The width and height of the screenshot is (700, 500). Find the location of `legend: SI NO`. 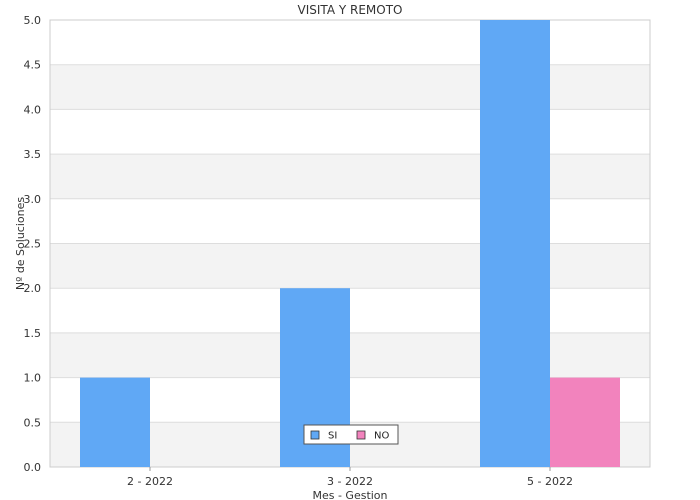

legend: SI NO is located at coordinates (351, 434).